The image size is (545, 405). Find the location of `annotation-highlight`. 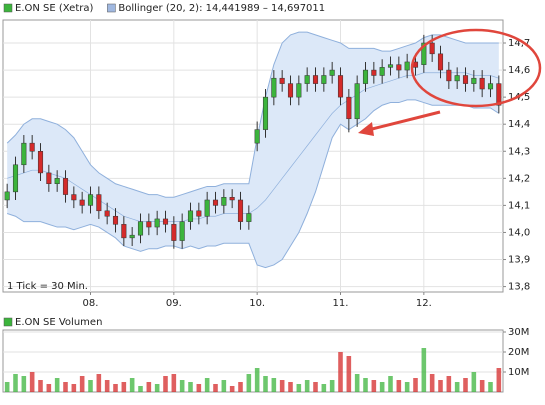

annotation-highlight is located at coordinates (450, 82).